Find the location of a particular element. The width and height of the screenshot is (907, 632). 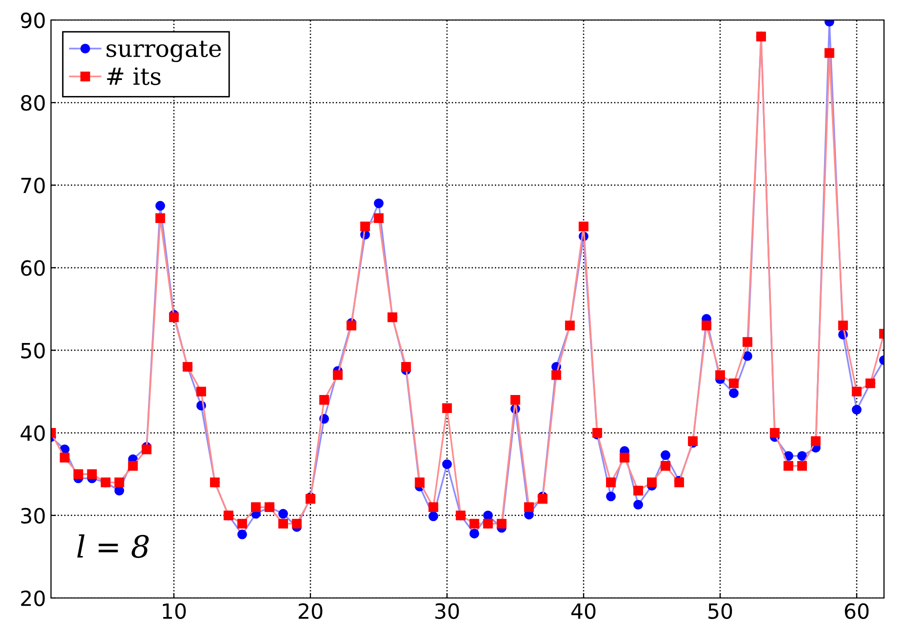

legend-label: # its is located at coordinates (134, 76).